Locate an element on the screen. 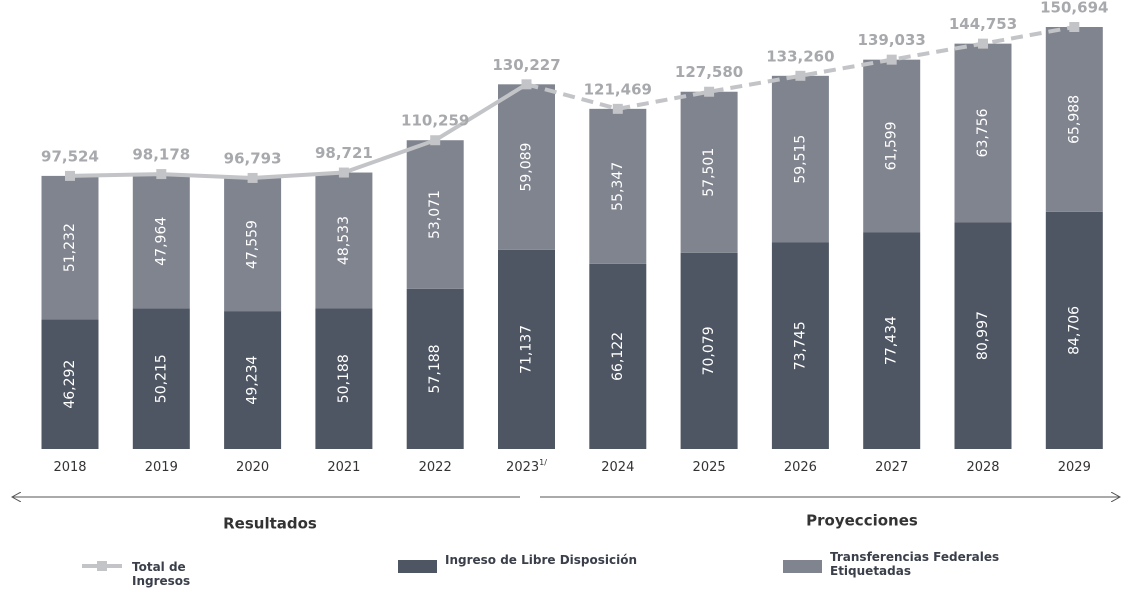  category: 2028 is located at coordinates (982, 467).